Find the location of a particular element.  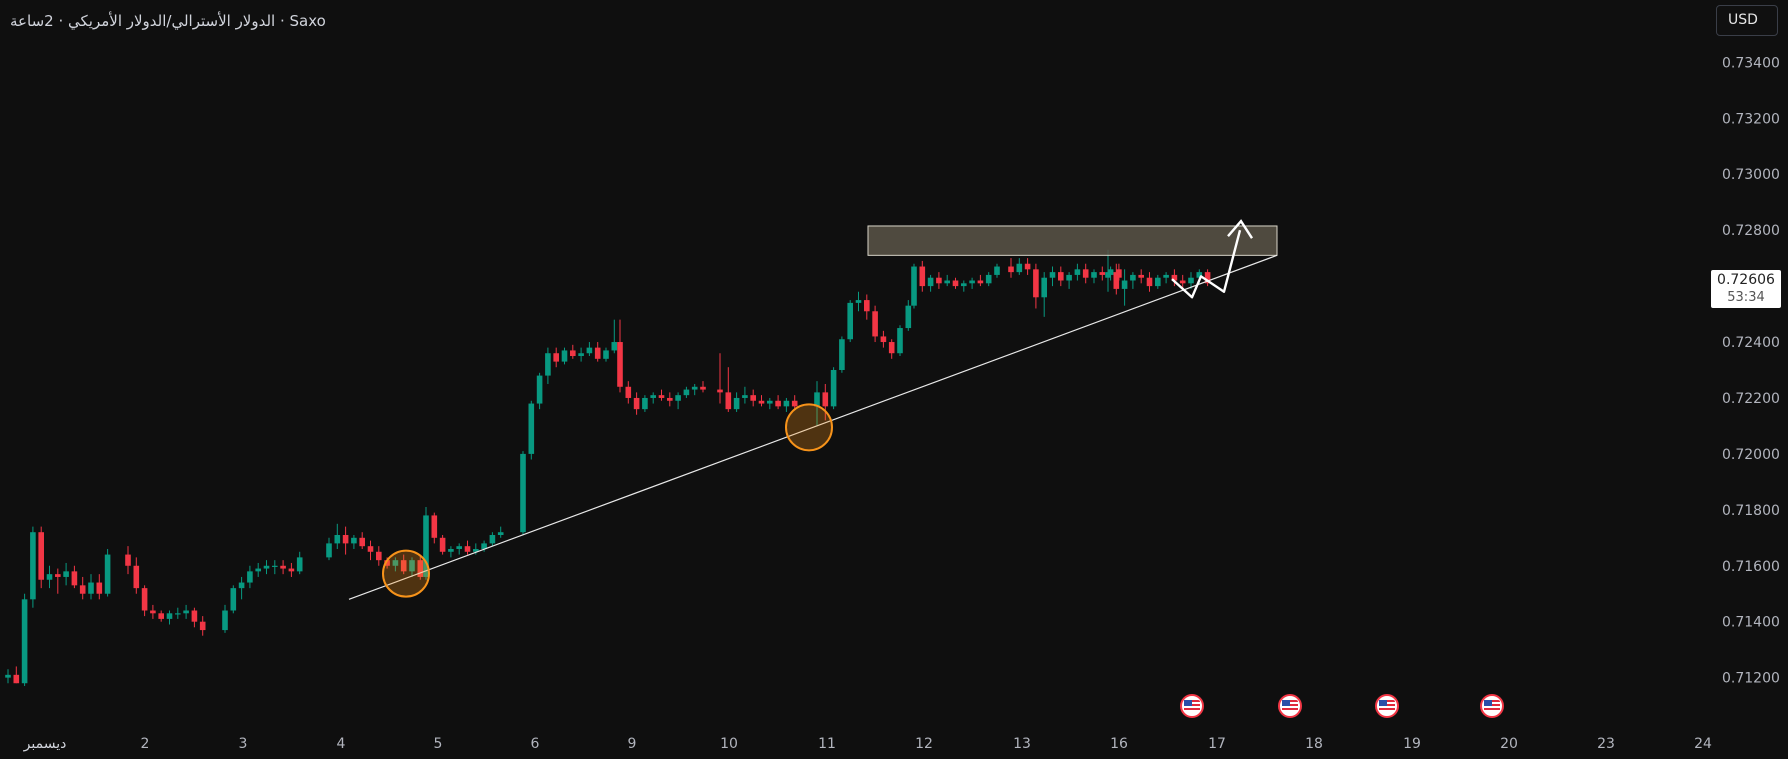

time-axis: ديسمبر 2 3 4 5 6 9 10 11 12 13 16 17 18 19 20 23 24 is located at coordinates (867, 744).